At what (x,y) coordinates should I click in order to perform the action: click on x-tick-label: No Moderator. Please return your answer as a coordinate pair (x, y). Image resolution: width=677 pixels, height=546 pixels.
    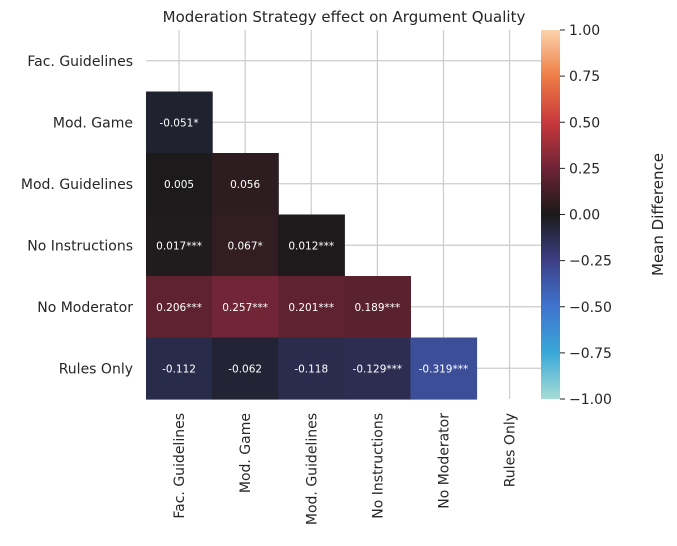
    Looking at the image, I should click on (444, 461).